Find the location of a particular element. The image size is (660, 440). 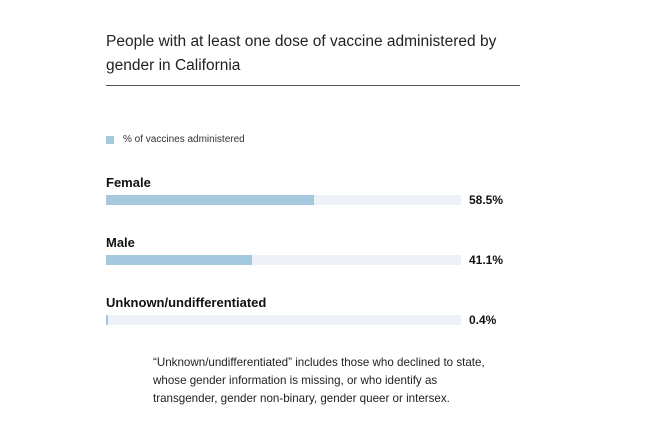

category-label-female: Female is located at coordinates (128, 182).